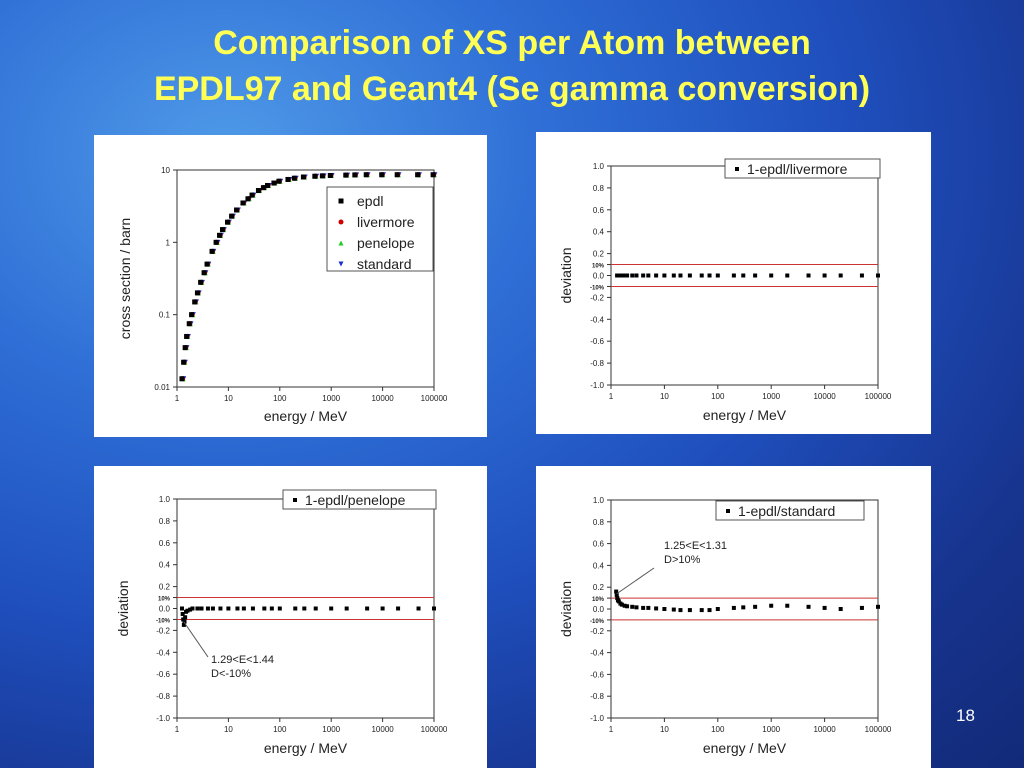 This screenshot has width=1024, height=768. Describe the element at coordinates (597, 653) in the screenshot. I see `y-tick-label: -0.4` at that location.